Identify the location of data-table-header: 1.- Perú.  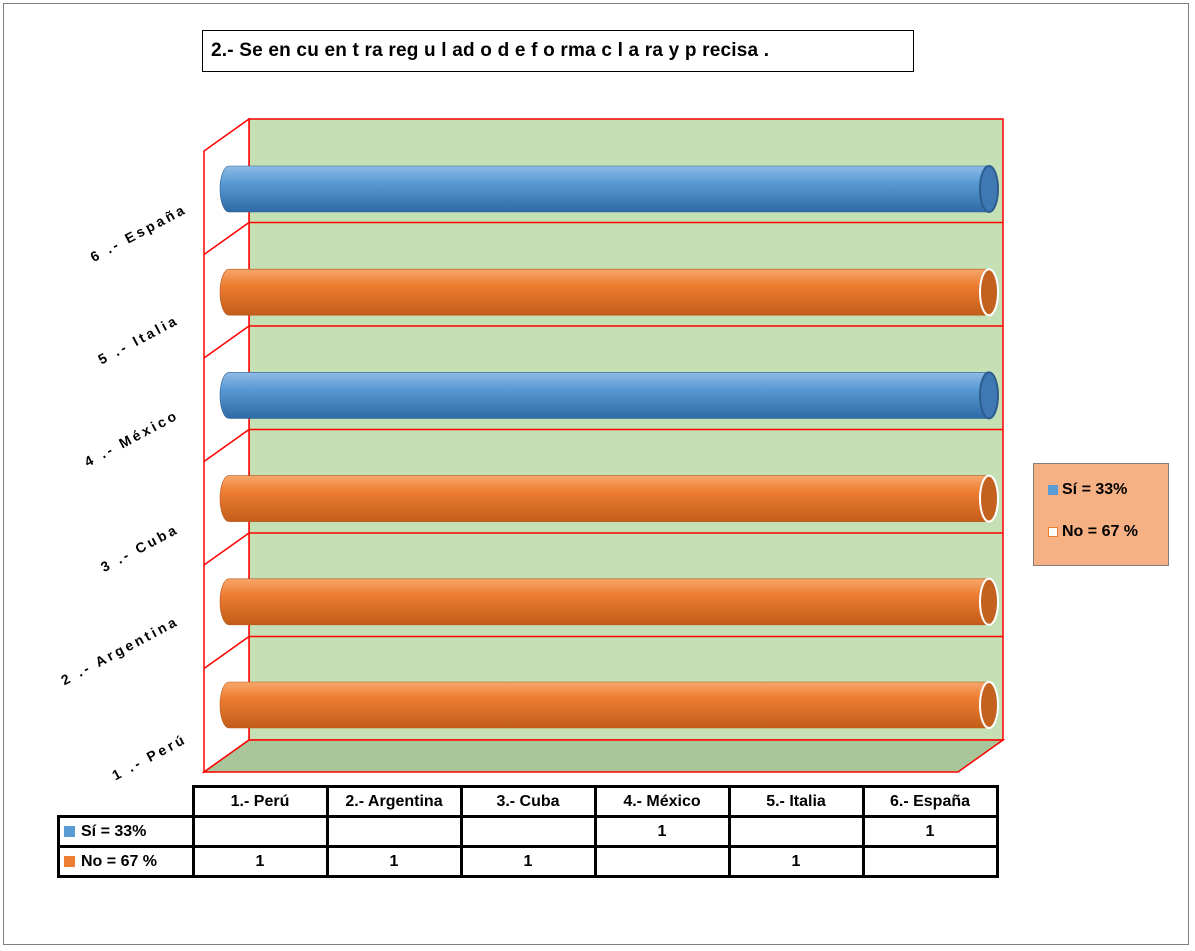
(260, 801).